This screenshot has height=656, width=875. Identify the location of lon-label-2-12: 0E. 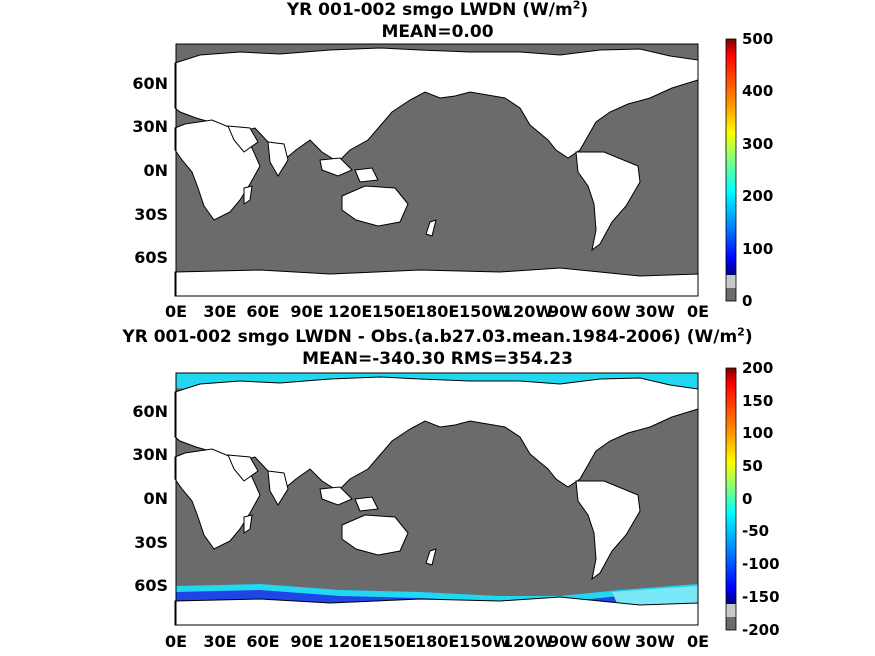
(698, 641).